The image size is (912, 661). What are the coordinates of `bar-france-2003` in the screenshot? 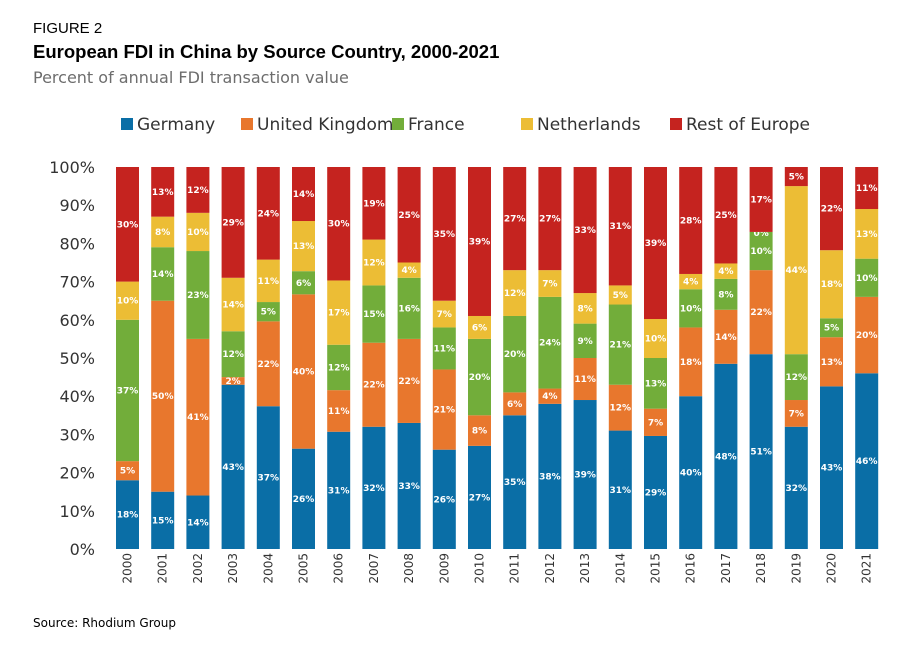 It's located at (233, 354).